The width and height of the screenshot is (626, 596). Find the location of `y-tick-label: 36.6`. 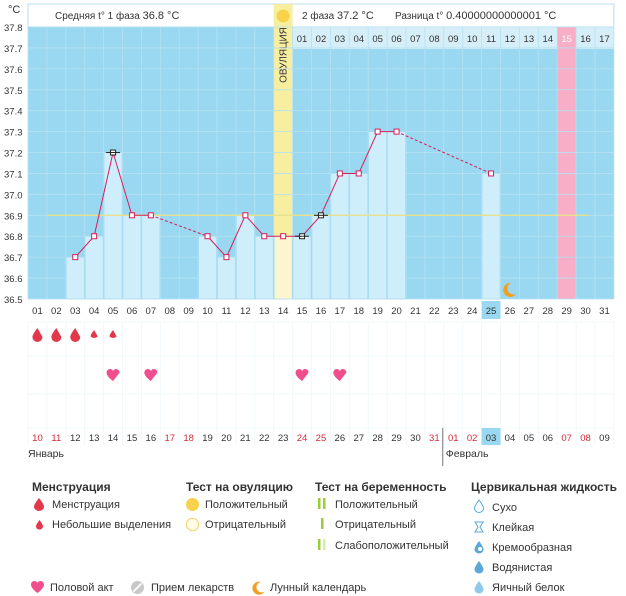

y-tick-label: 36.6 is located at coordinates (13, 279).